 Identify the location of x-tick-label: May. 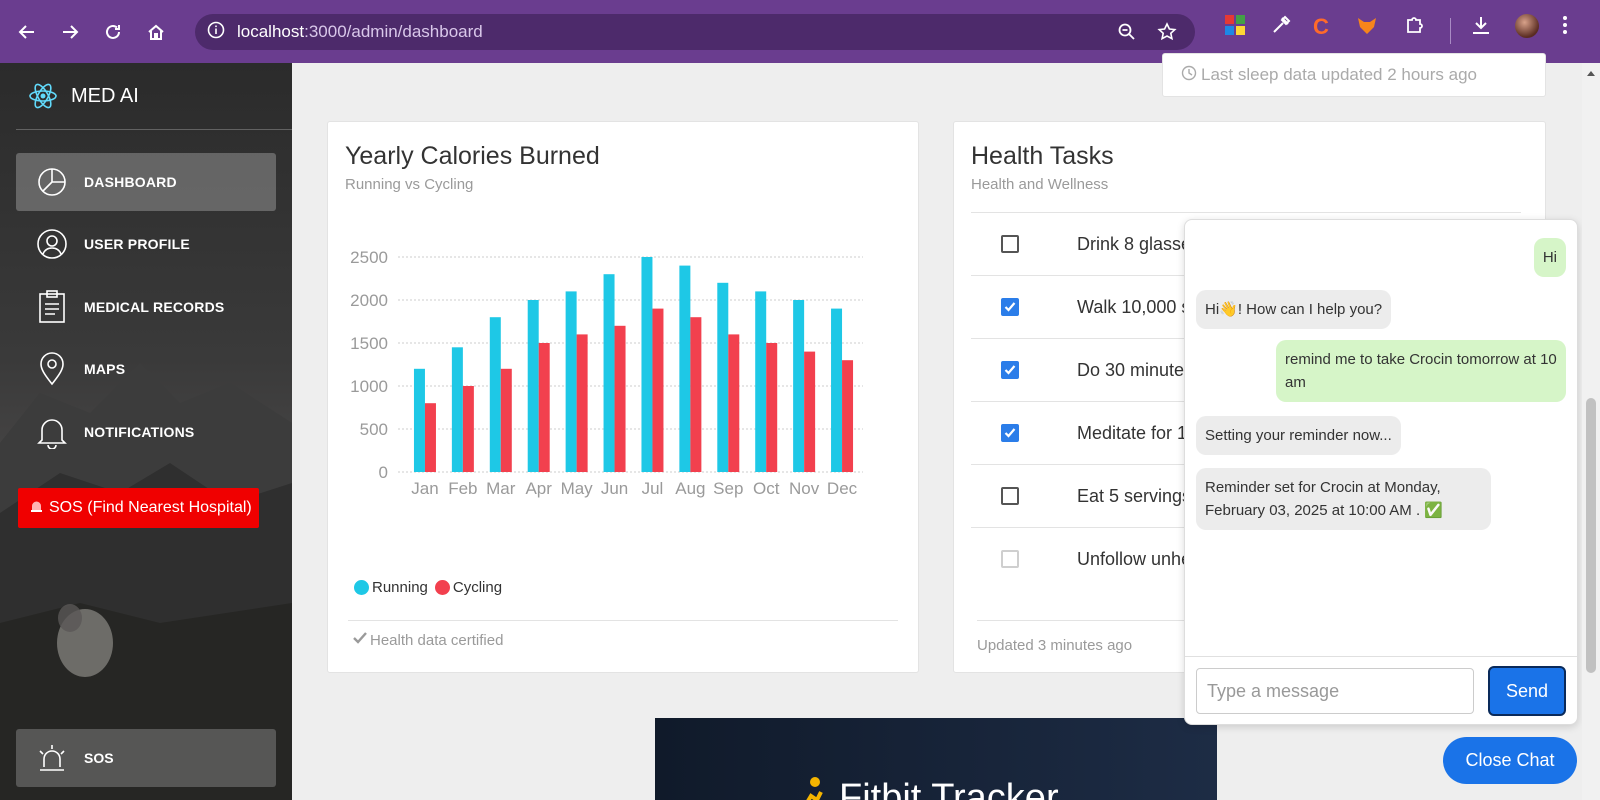
(577, 488).